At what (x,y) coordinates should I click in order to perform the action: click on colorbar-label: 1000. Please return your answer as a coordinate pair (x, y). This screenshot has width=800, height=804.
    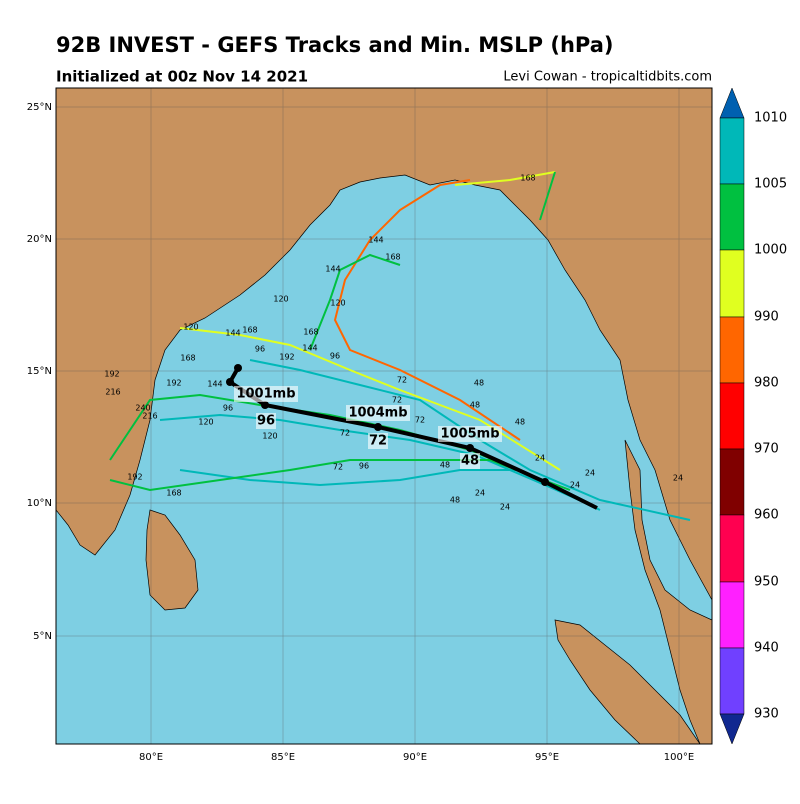
    Looking at the image, I should click on (770, 250).